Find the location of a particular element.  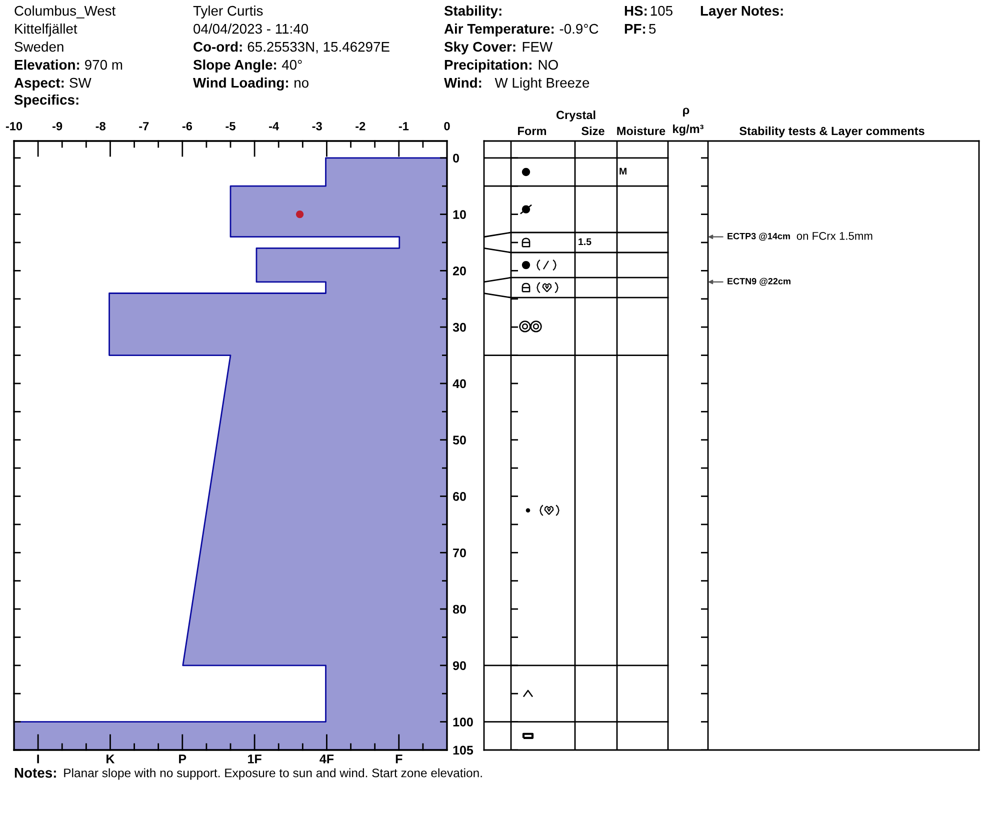

y-tick-label: 80 is located at coordinates (459, 609).